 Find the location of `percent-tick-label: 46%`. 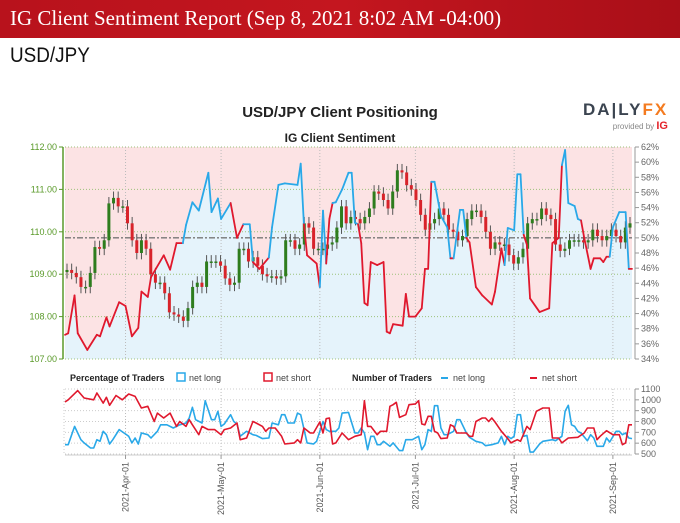

percent-tick-label: 46% is located at coordinates (650, 268).